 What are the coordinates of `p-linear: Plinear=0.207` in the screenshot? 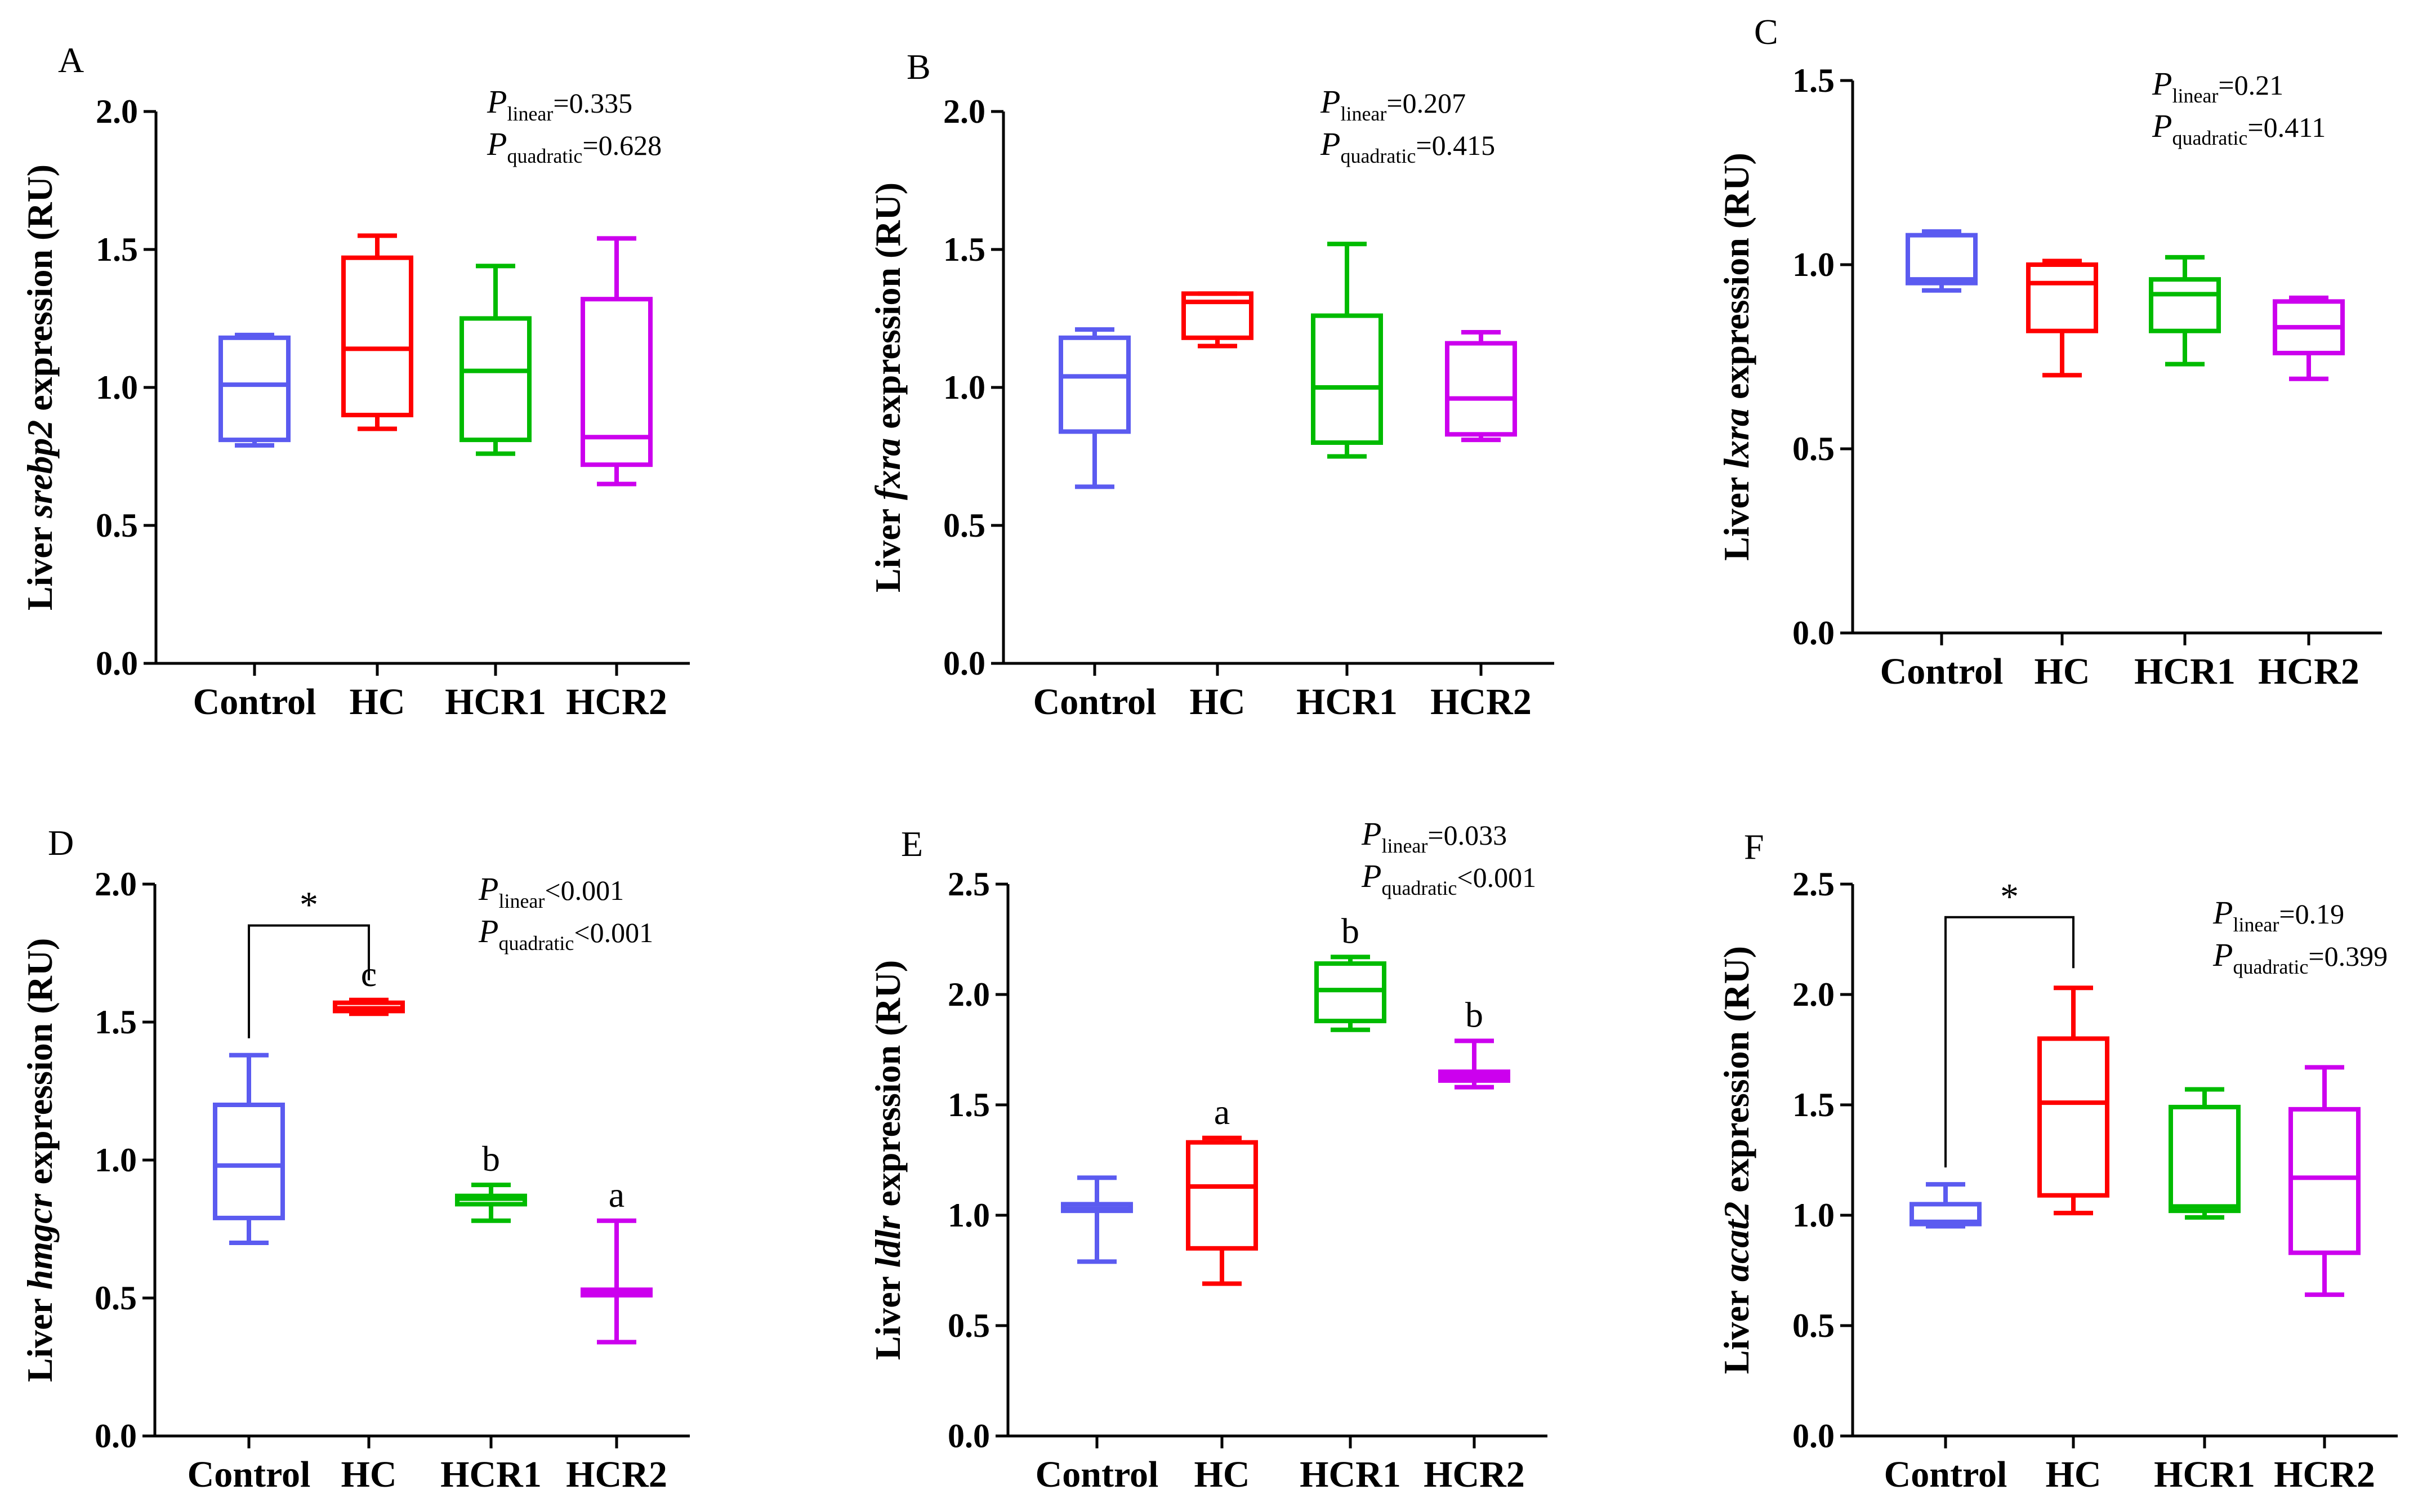 It's located at (1393, 104).